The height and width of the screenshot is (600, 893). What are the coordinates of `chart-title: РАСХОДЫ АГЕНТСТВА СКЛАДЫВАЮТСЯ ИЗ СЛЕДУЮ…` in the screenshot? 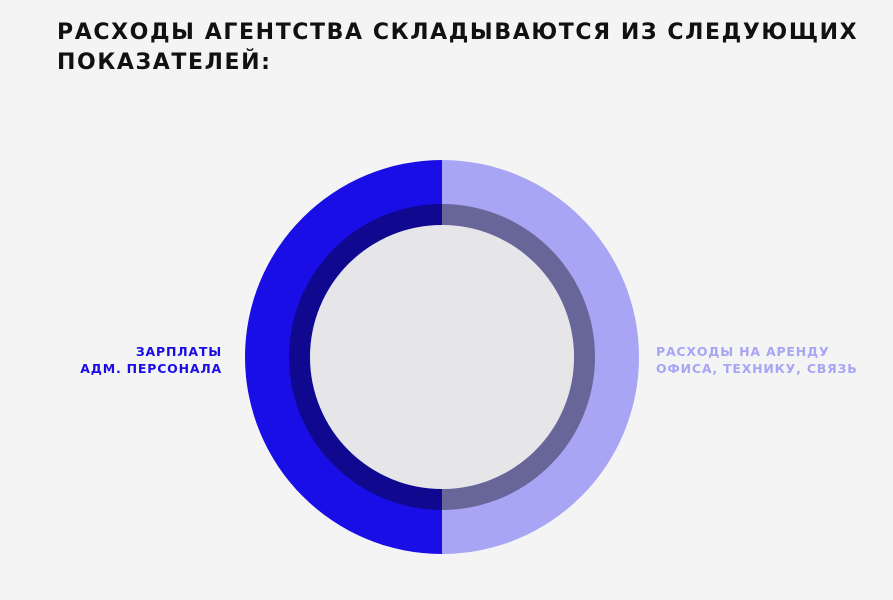 It's located at (458, 47).